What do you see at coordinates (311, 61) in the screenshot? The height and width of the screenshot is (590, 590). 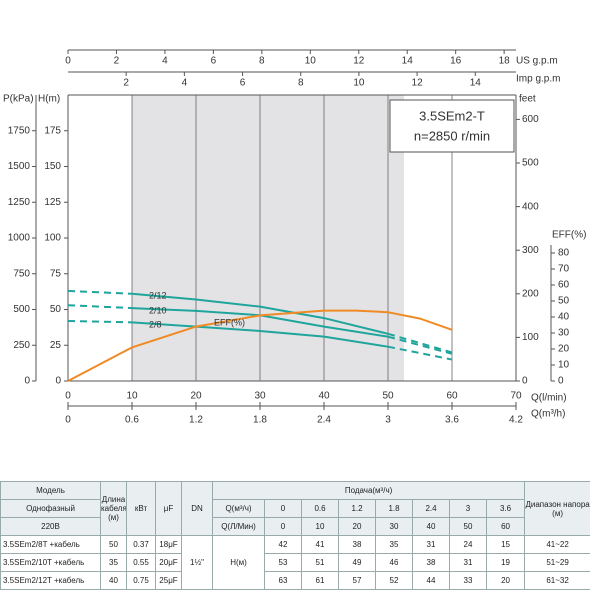 I see `us-tick-label: 10` at bounding box center [311, 61].